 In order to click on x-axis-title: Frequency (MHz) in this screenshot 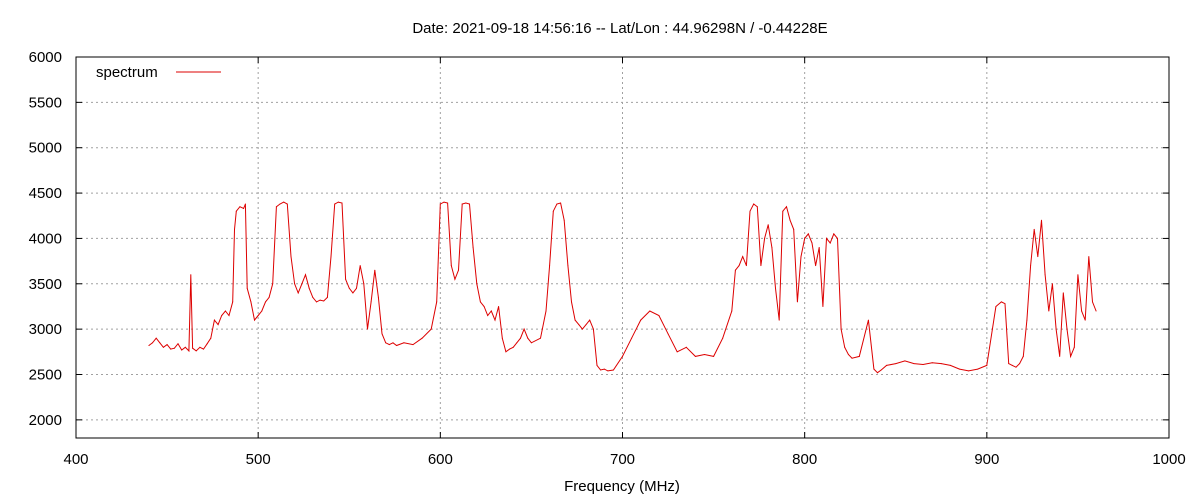, I will do `click(622, 486)`.